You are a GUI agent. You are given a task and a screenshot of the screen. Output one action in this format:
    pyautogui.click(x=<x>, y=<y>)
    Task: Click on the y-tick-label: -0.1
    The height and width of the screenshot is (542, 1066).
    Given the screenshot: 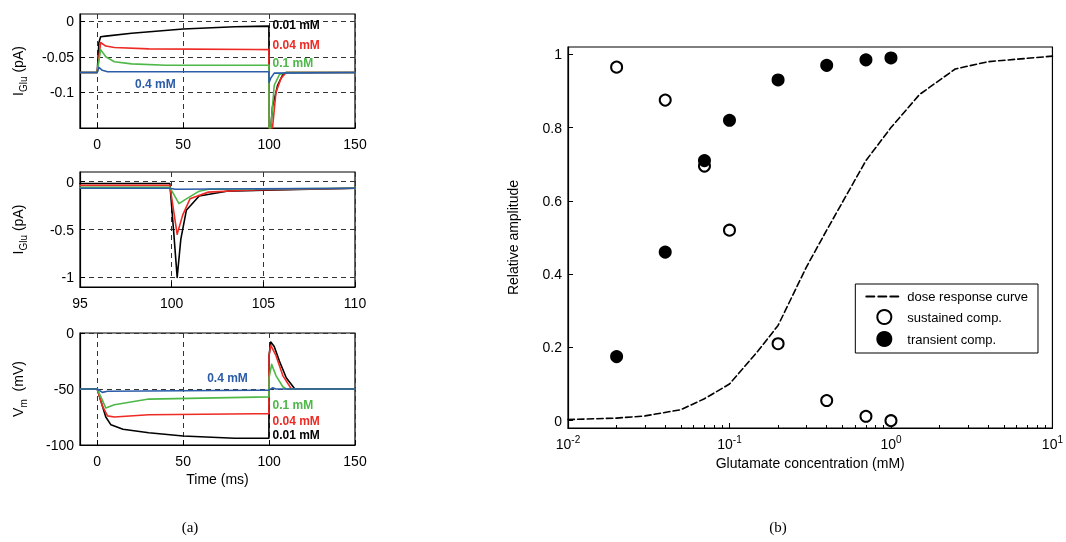 What is the action you would take?
    pyautogui.click(x=62, y=92)
    